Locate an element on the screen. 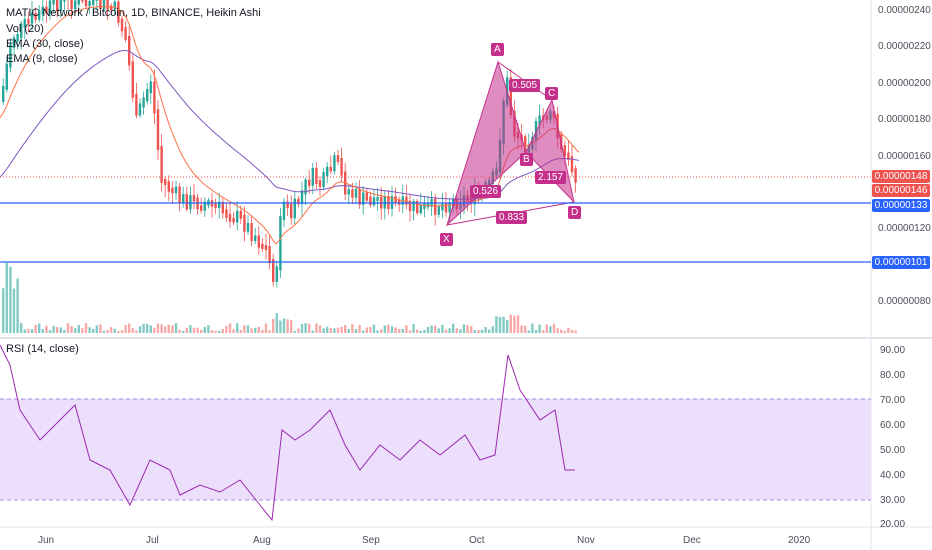  time-tick: Jun is located at coordinates (46, 540).